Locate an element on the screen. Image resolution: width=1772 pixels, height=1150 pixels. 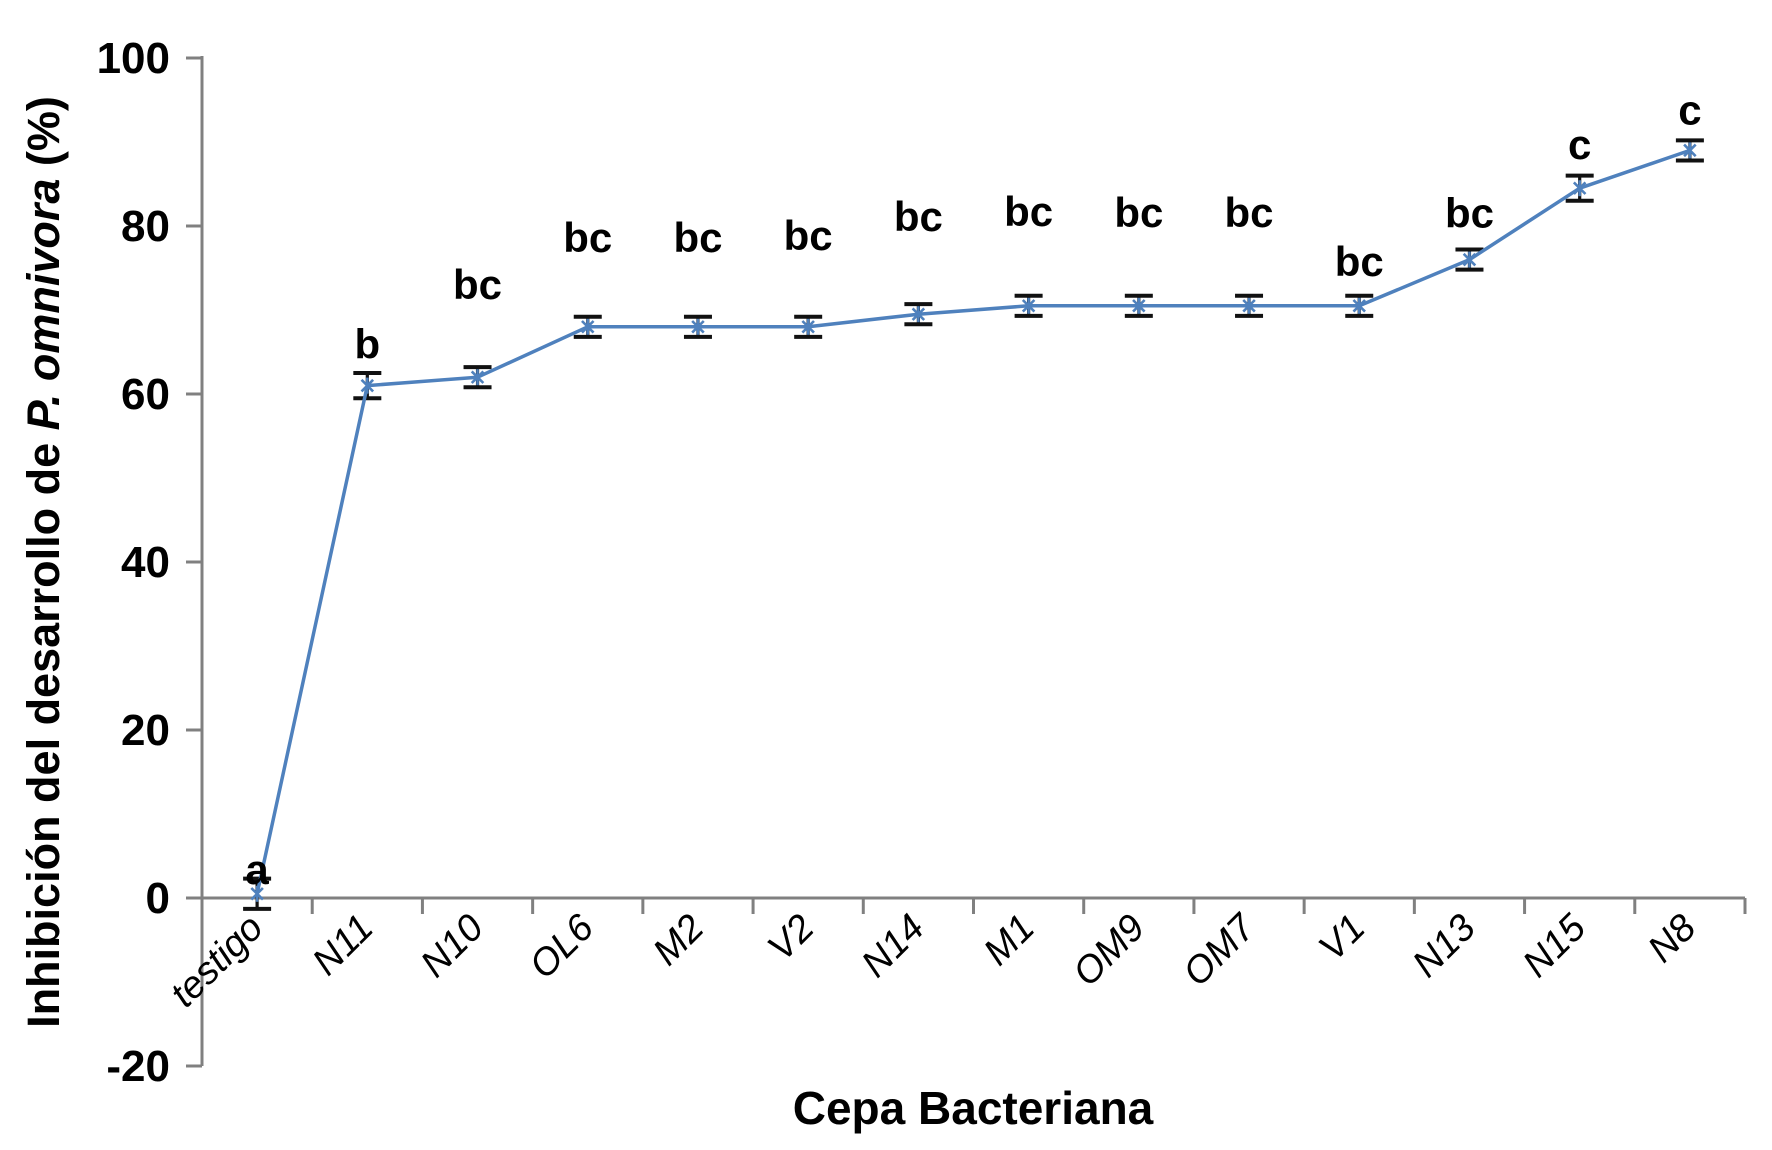
y-tick-label: 100 is located at coordinates (133, 58).